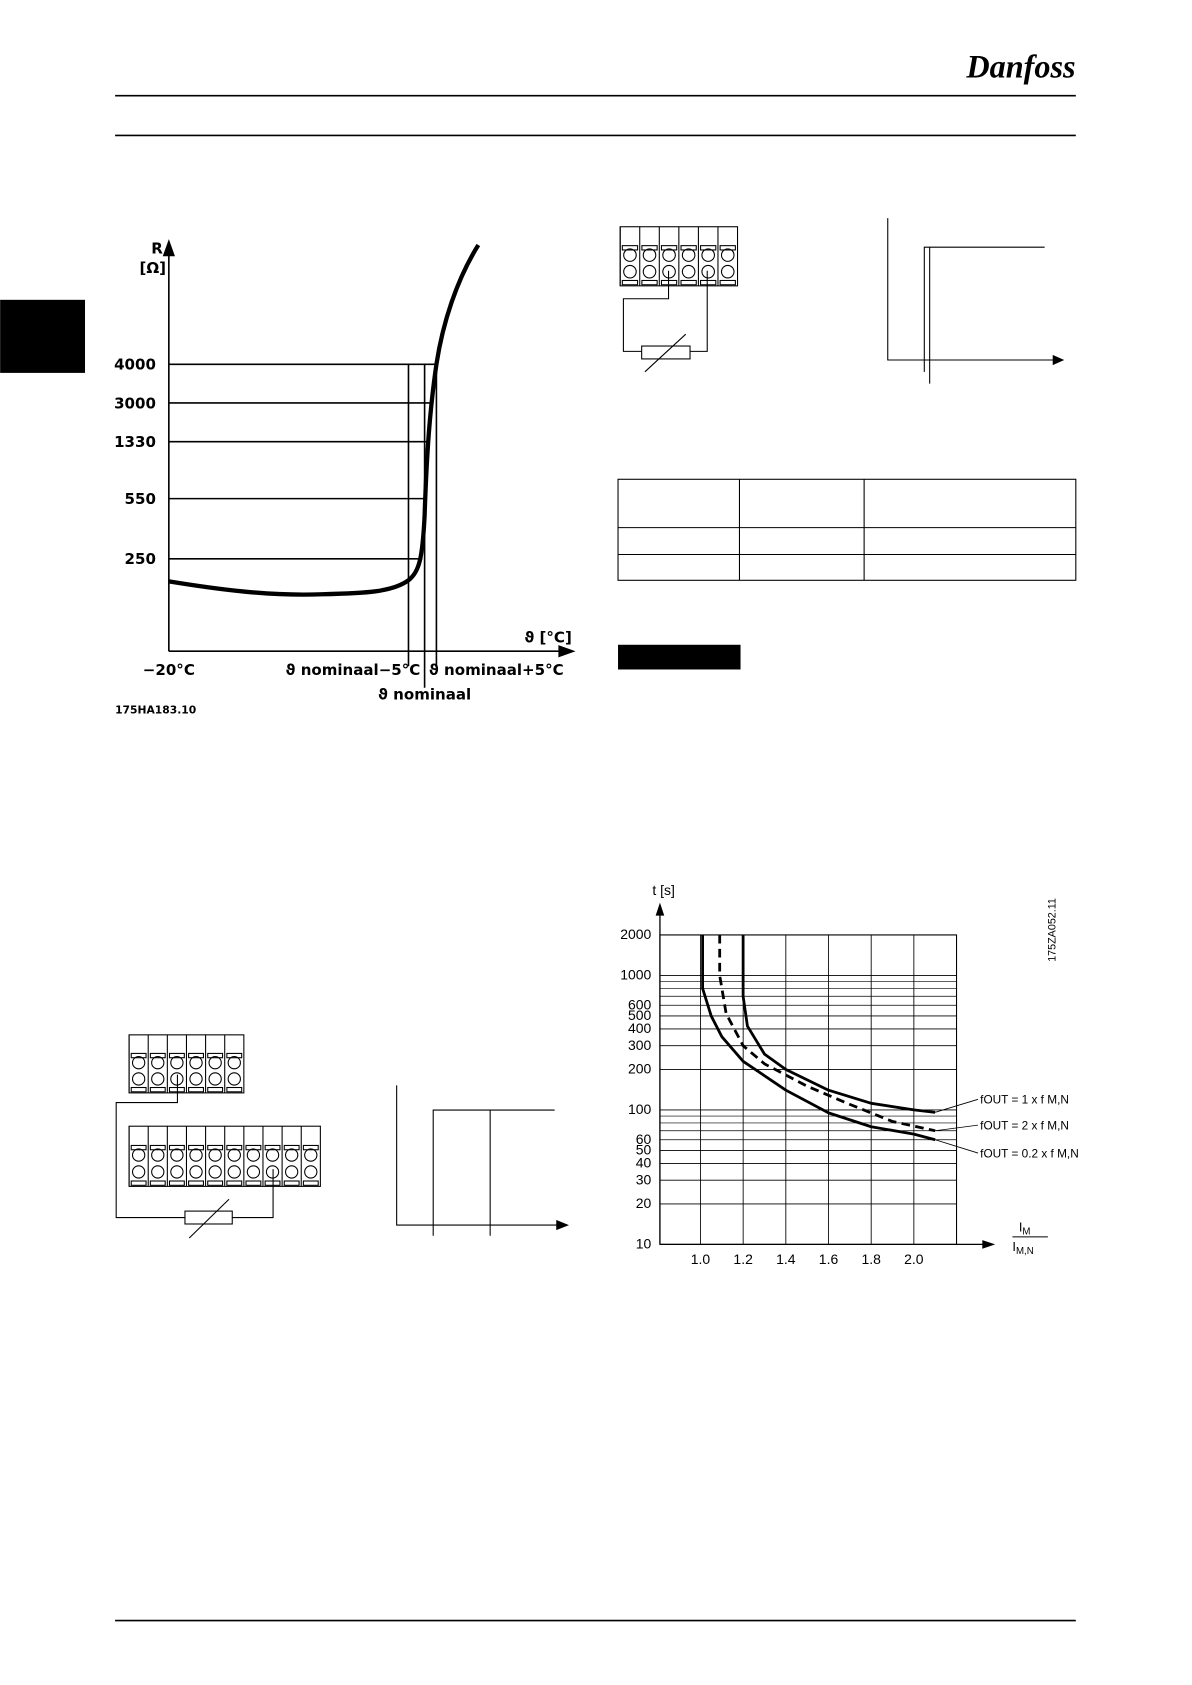  Describe the element at coordinates (135, 442) in the screenshot. I see `y-label: 1330` at that location.